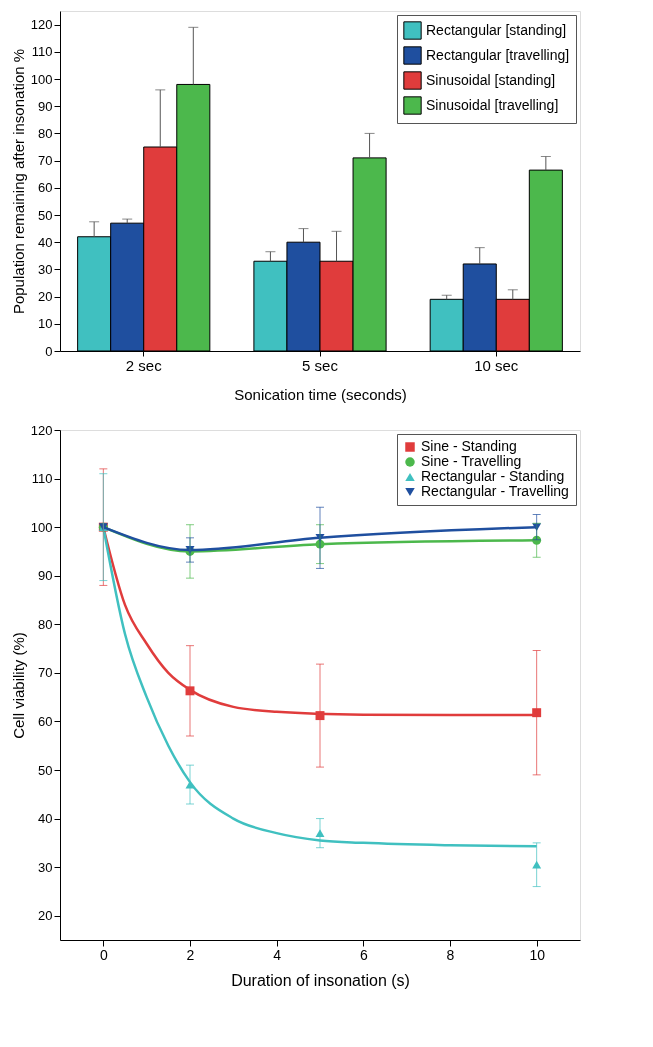 The image size is (653, 1047). Describe the element at coordinates (18, 685) in the screenshot. I see `y-axis-title: Cell viability (%)` at that location.